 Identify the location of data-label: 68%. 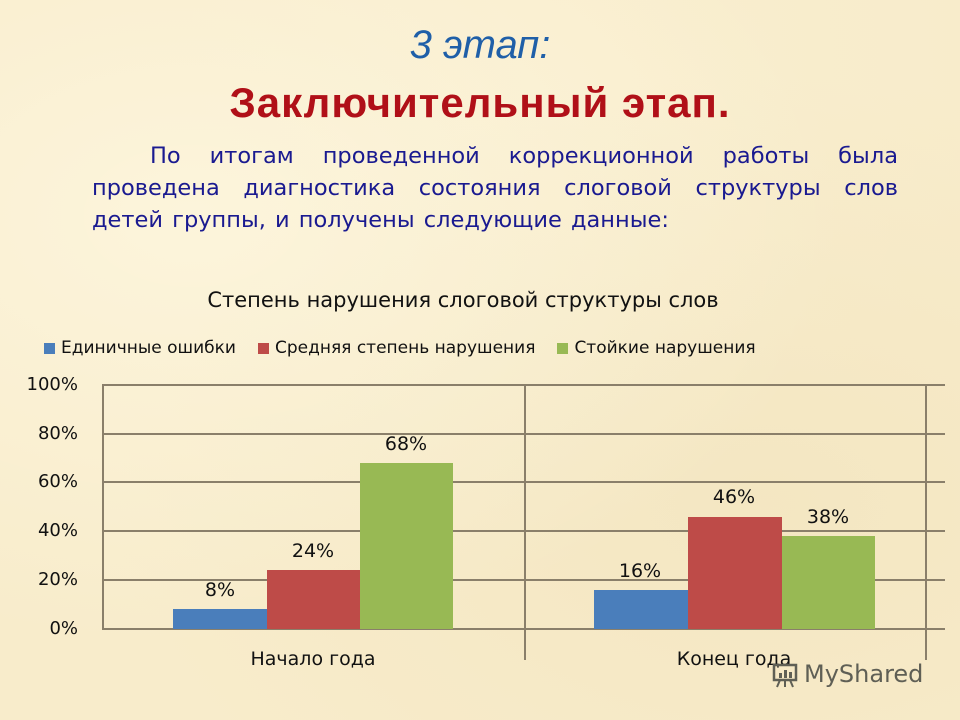
(406, 444).